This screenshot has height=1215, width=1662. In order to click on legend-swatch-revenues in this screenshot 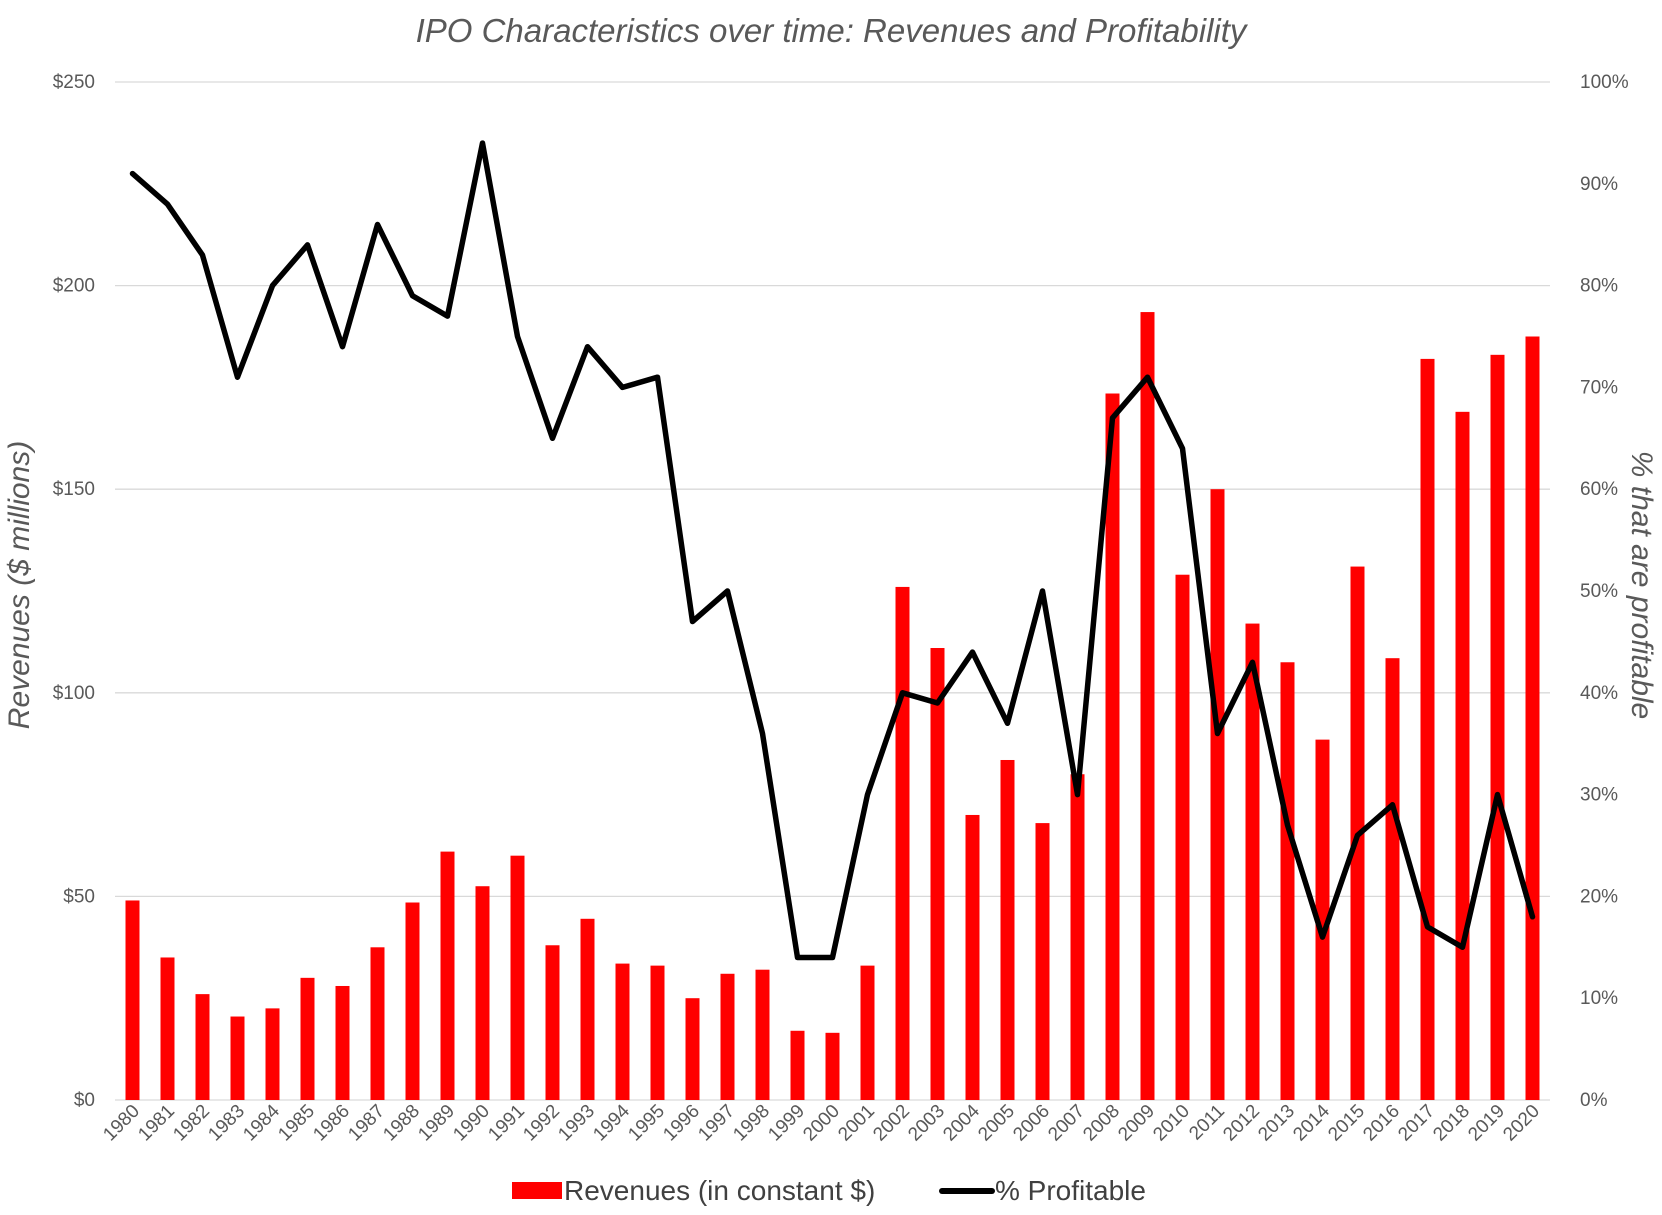, I will do `click(537, 1190)`.